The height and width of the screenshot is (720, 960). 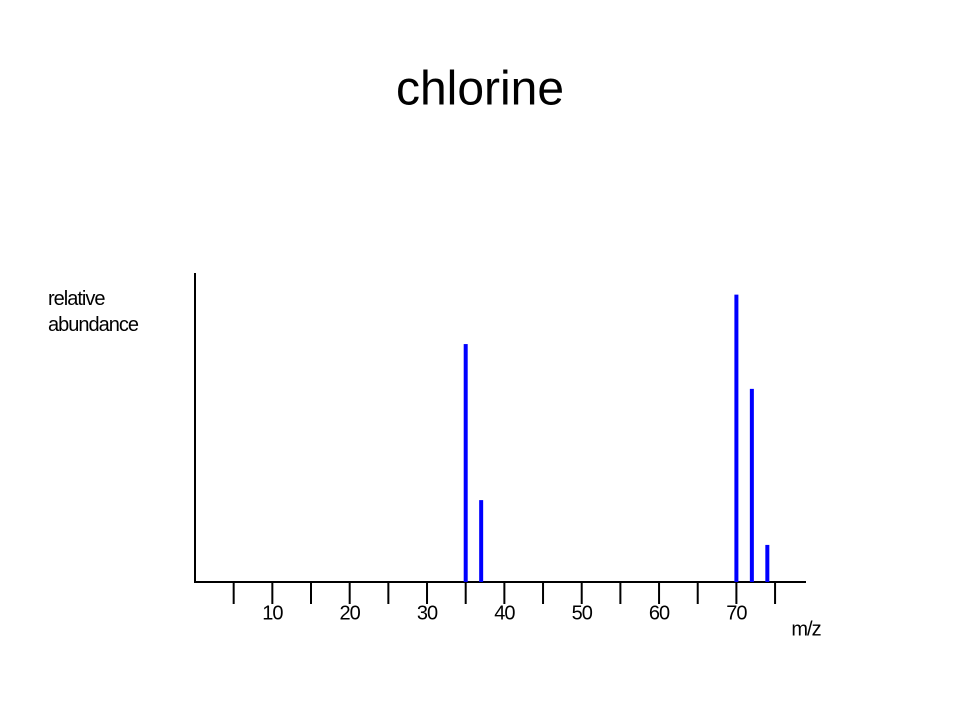 What do you see at coordinates (659, 613) in the screenshot?
I see `x-tick-label: 60` at bounding box center [659, 613].